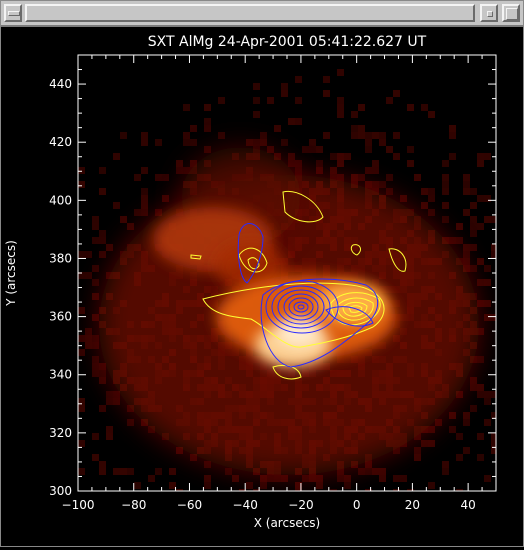 The height and width of the screenshot is (550, 524). What do you see at coordinates (489, 13) in the screenshot?
I see `minimize-button` at bounding box center [489, 13].